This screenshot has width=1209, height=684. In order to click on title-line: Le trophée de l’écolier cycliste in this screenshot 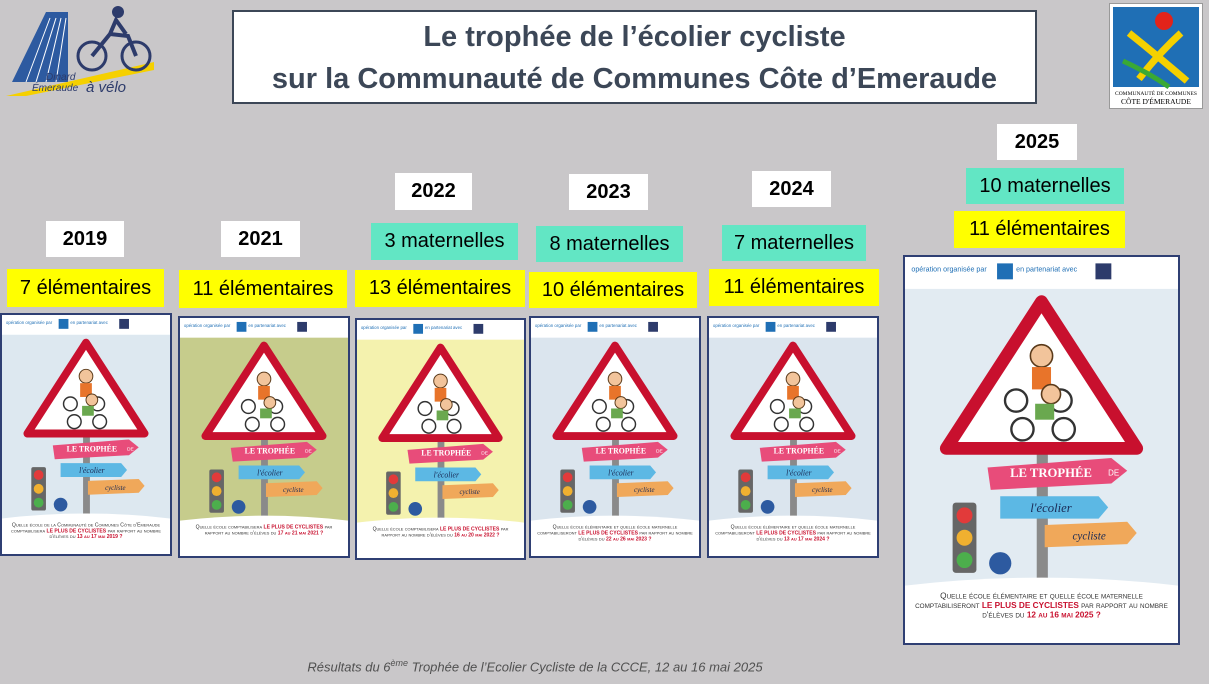, I will do `click(634, 37)`.